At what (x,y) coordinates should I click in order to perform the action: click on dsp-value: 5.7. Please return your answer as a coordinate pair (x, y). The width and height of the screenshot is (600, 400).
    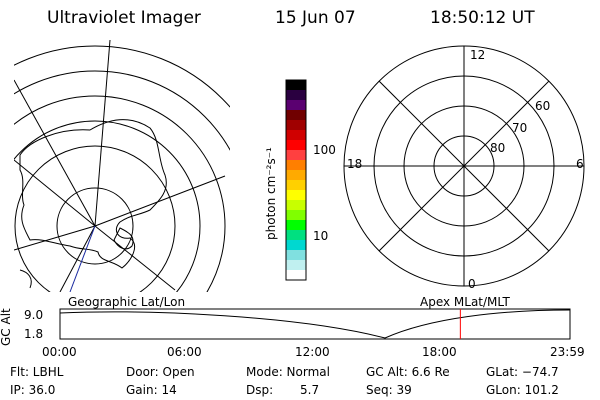
    Looking at the image, I should click on (310, 390).